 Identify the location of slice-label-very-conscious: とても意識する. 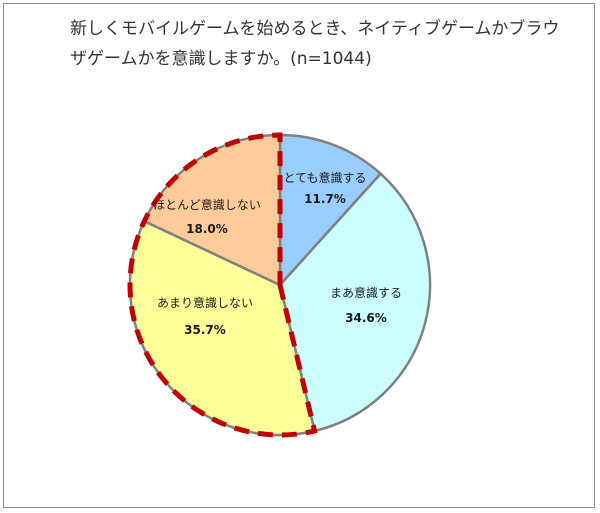
(324, 177).